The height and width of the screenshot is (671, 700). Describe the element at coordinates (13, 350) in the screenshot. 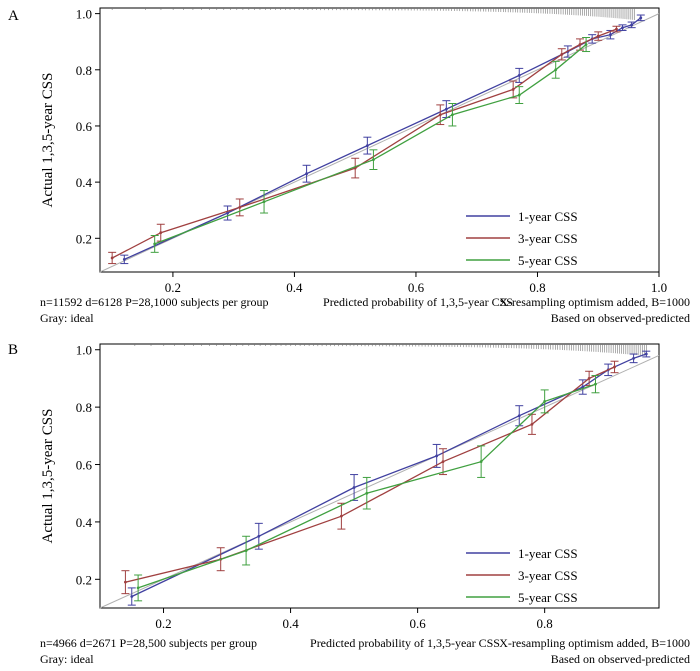

I see `panel-label: B` at that location.